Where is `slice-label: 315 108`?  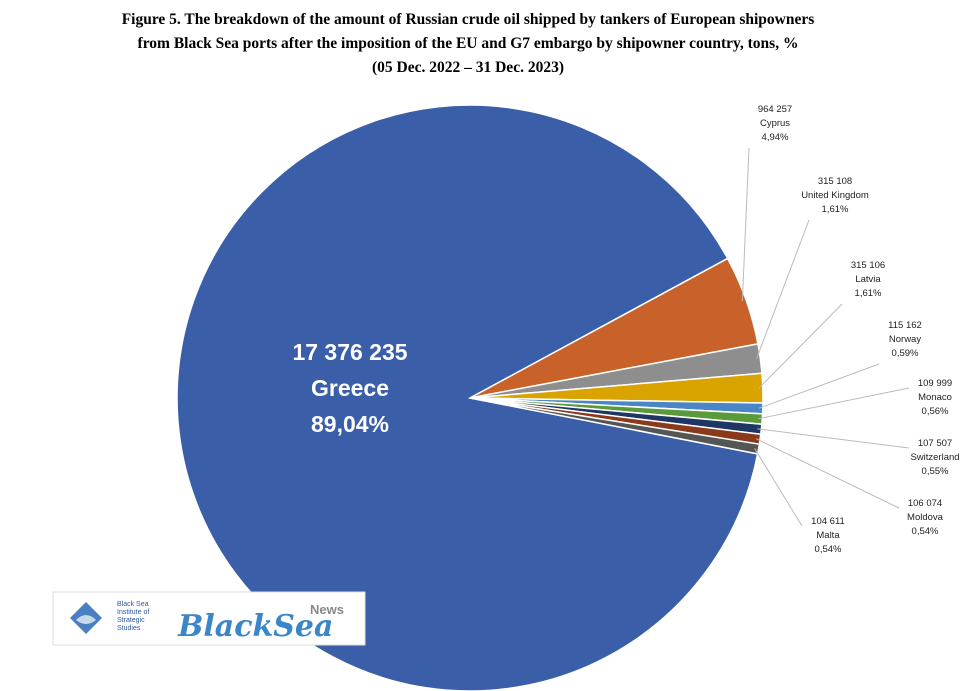 slice-label: 315 108 is located at coordinates (835, 181).